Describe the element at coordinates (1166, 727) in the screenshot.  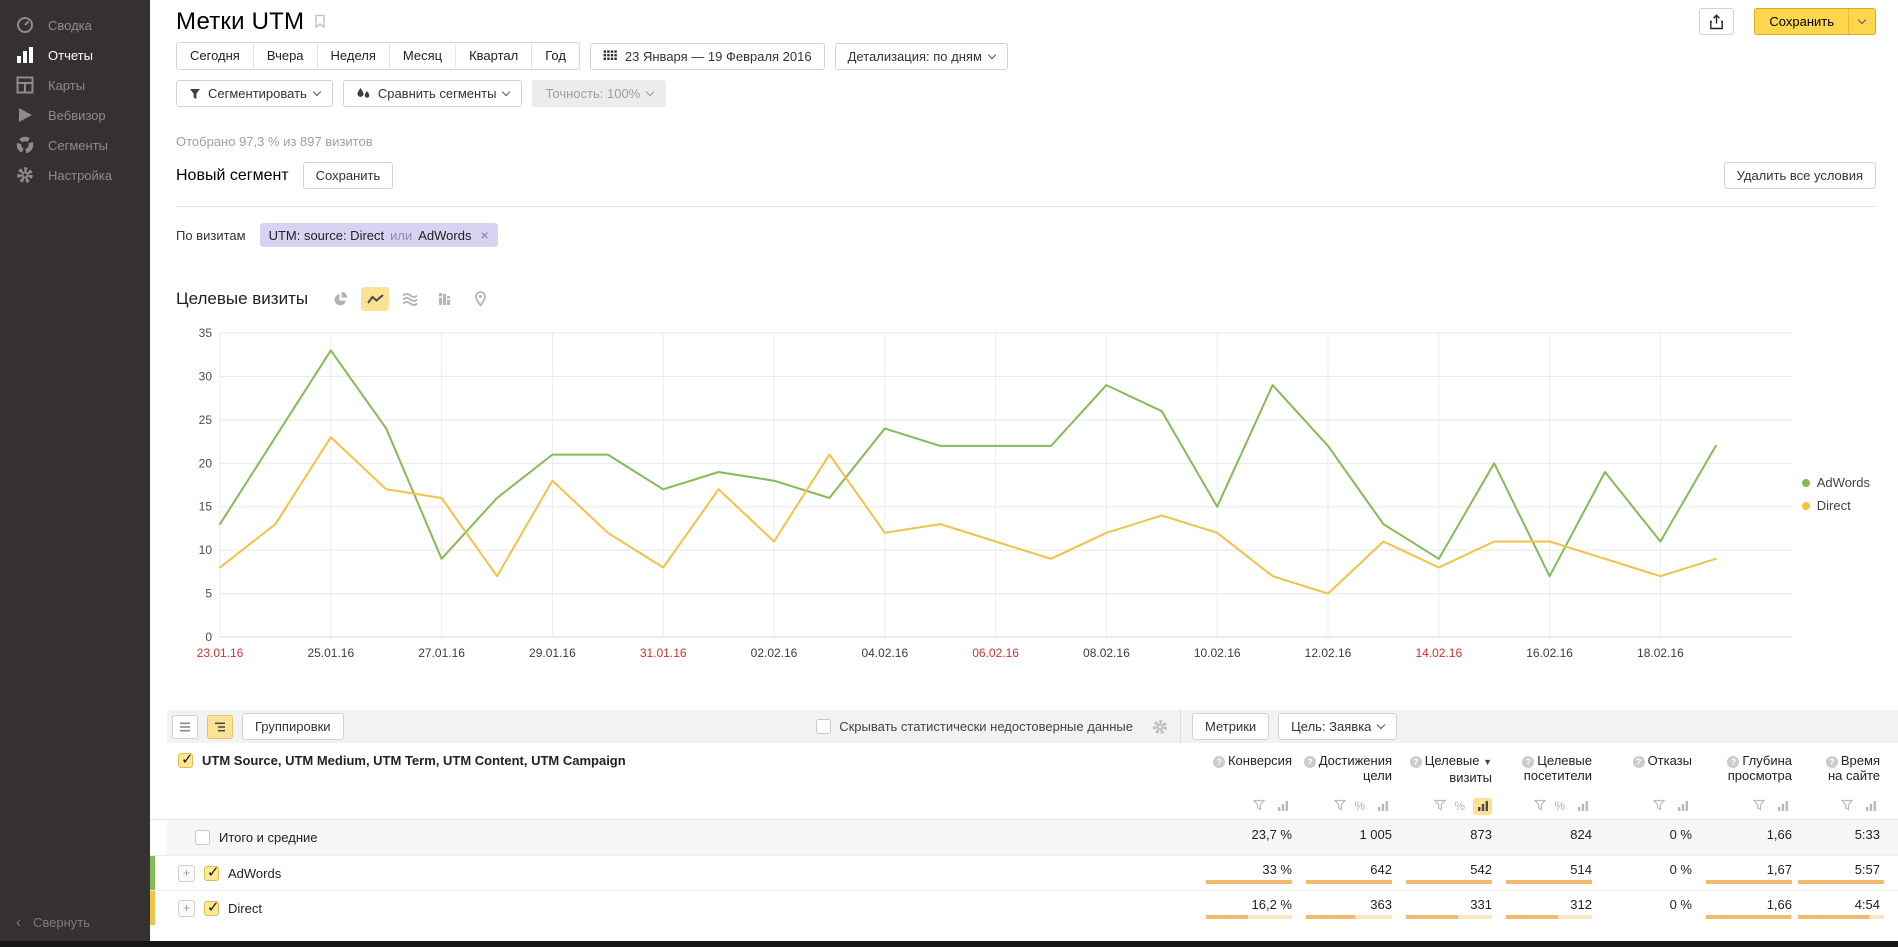
I see `table-settings-button` at that location.